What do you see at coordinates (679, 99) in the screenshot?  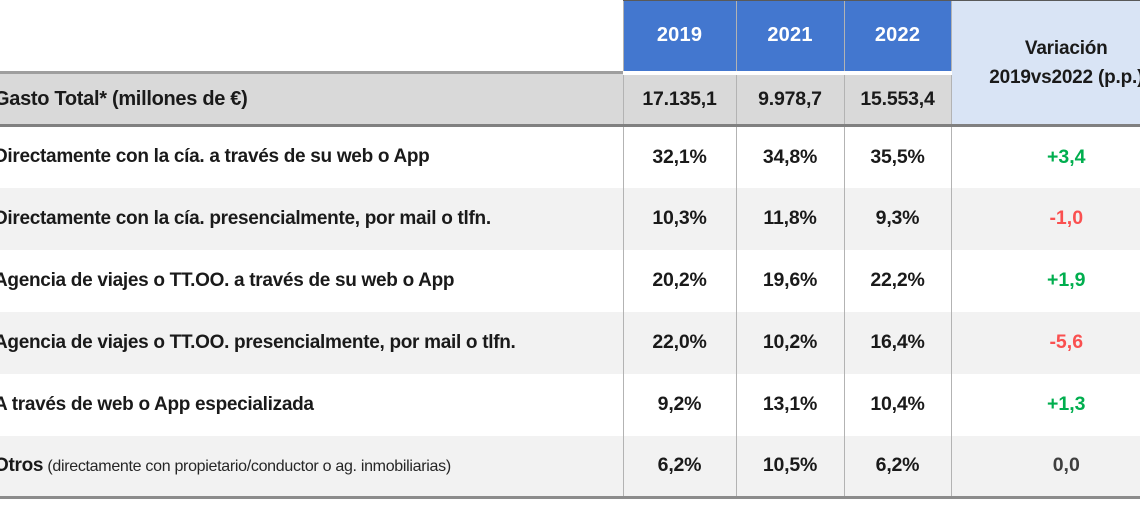 I see `total-value-2019: 17.135,1` at bounding box center [679, 99].